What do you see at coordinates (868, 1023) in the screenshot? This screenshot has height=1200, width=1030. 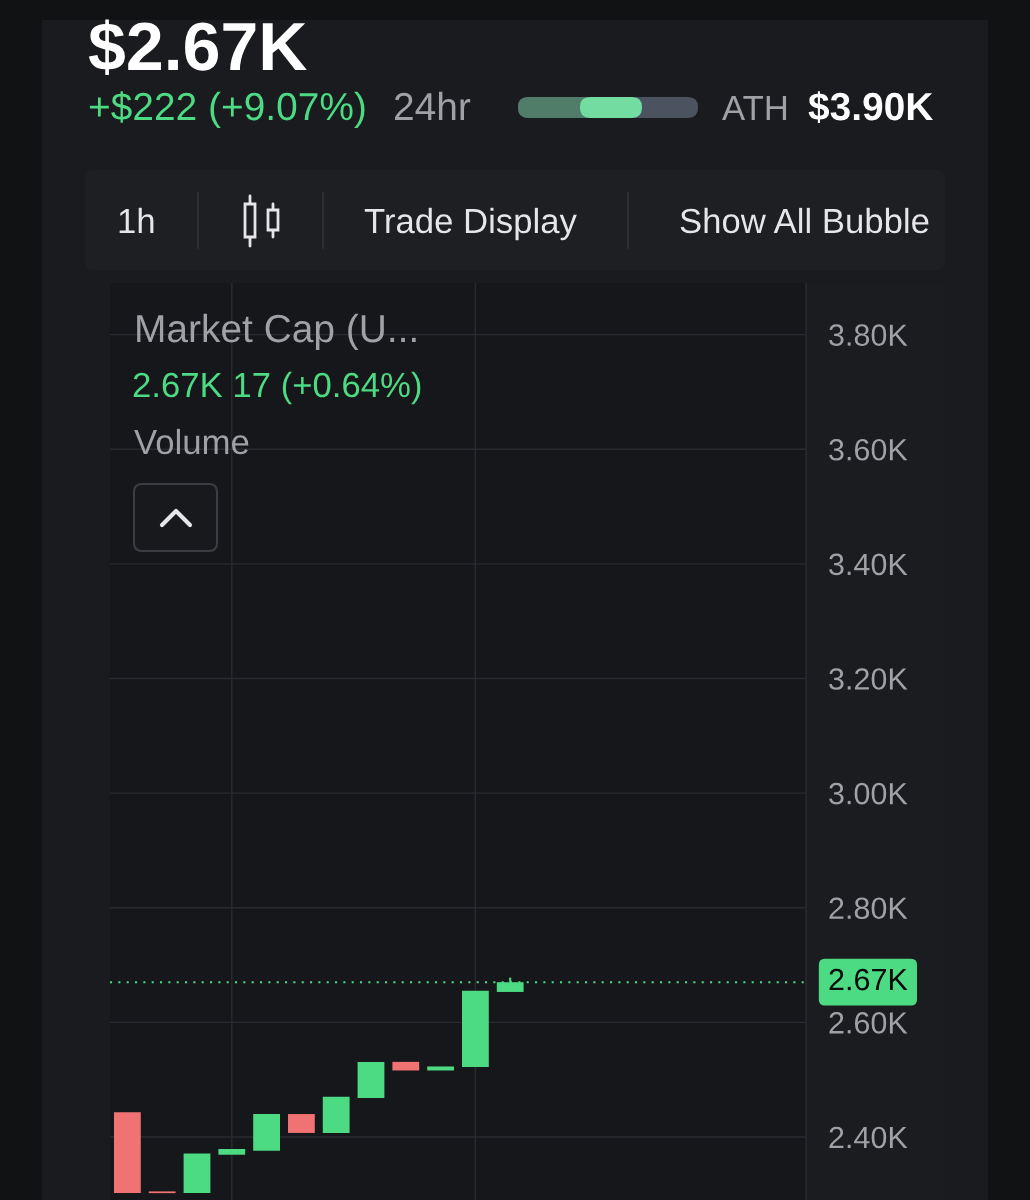 I see `y-tick-label: 2.60K` at bounding box center [868, 1023].